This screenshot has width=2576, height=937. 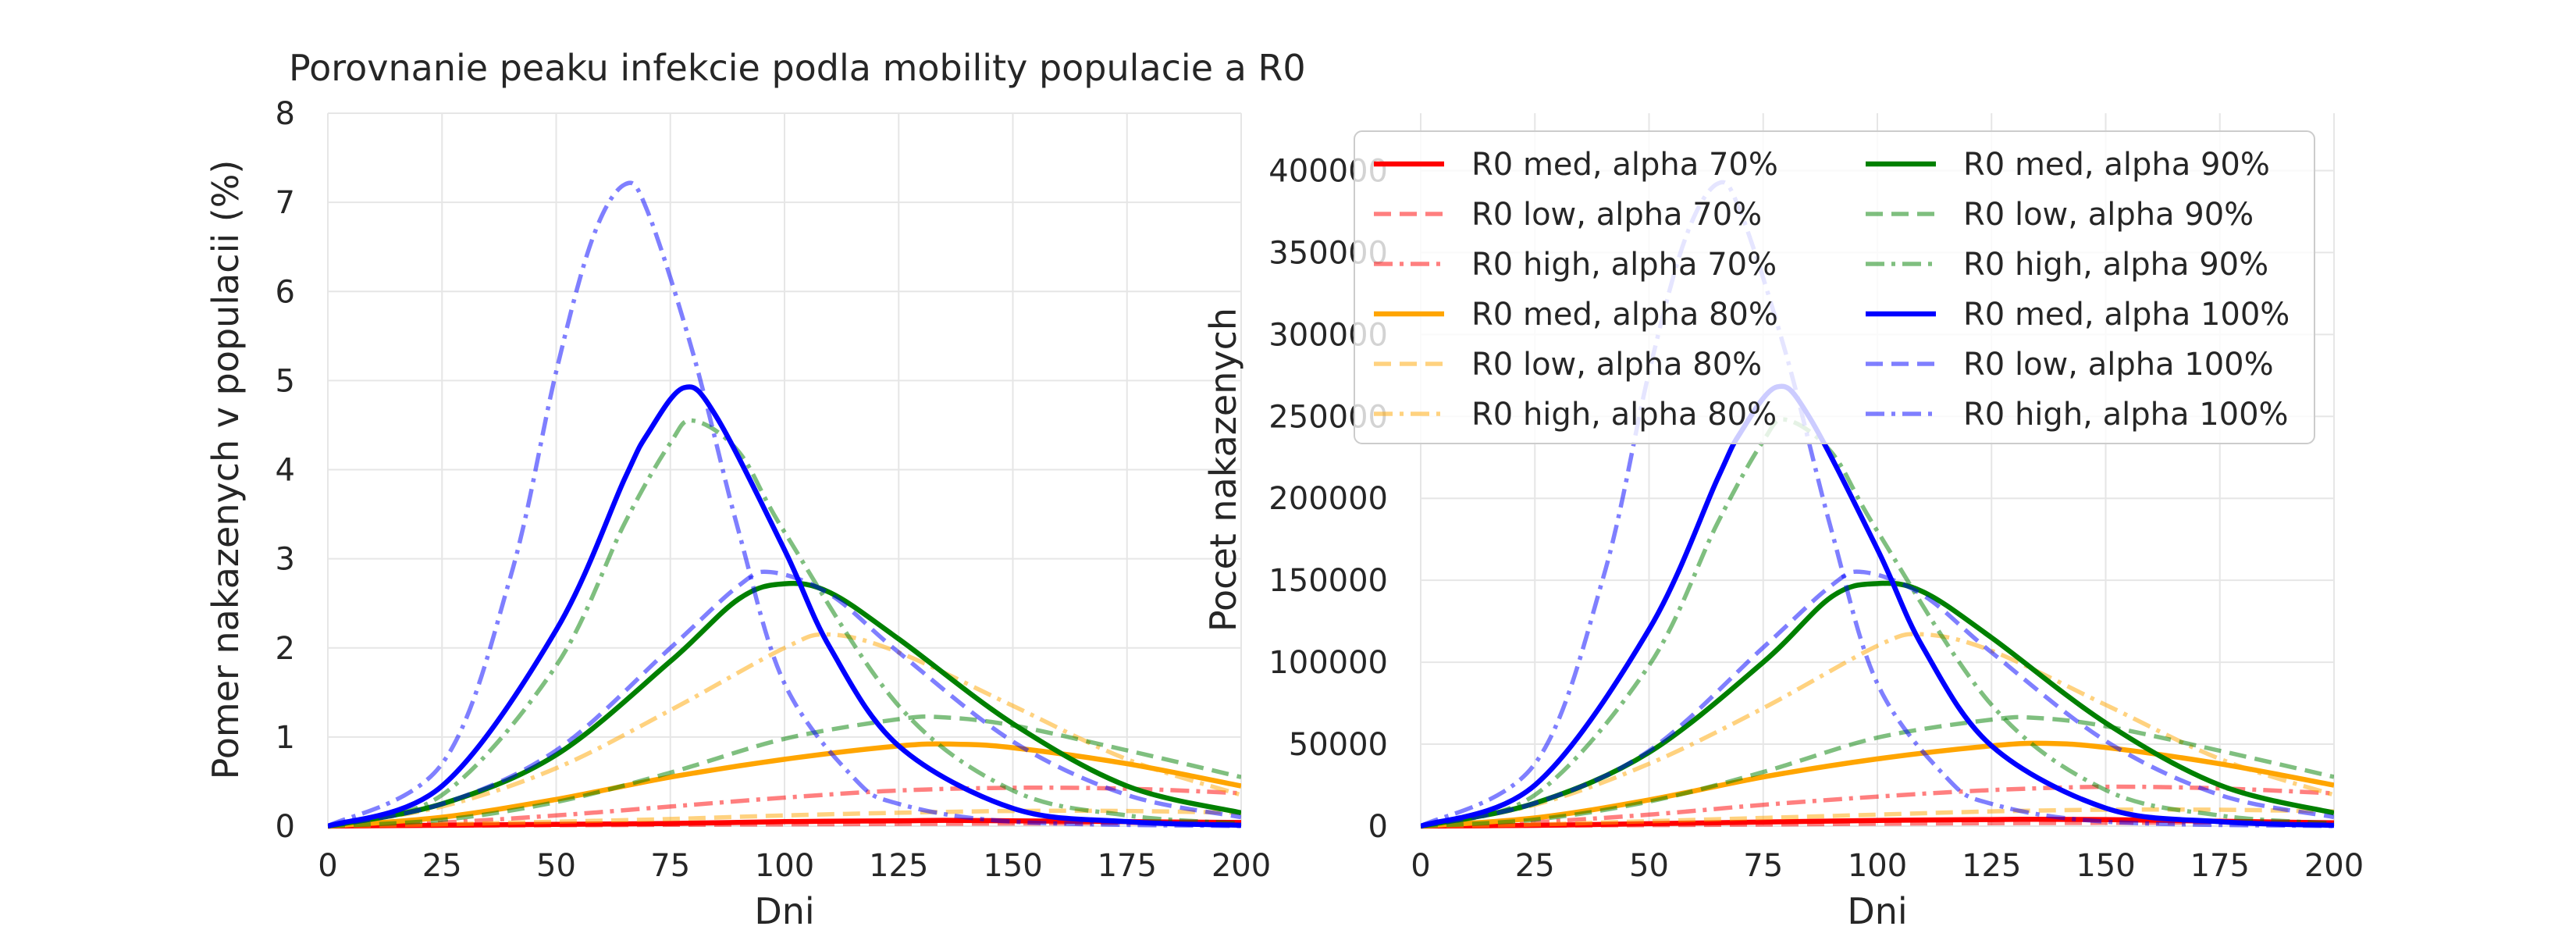 What do you see at coordinates (285, 560) in the screenshot?
I see `y-tick-label: 3` at bounding box center [285, 560].